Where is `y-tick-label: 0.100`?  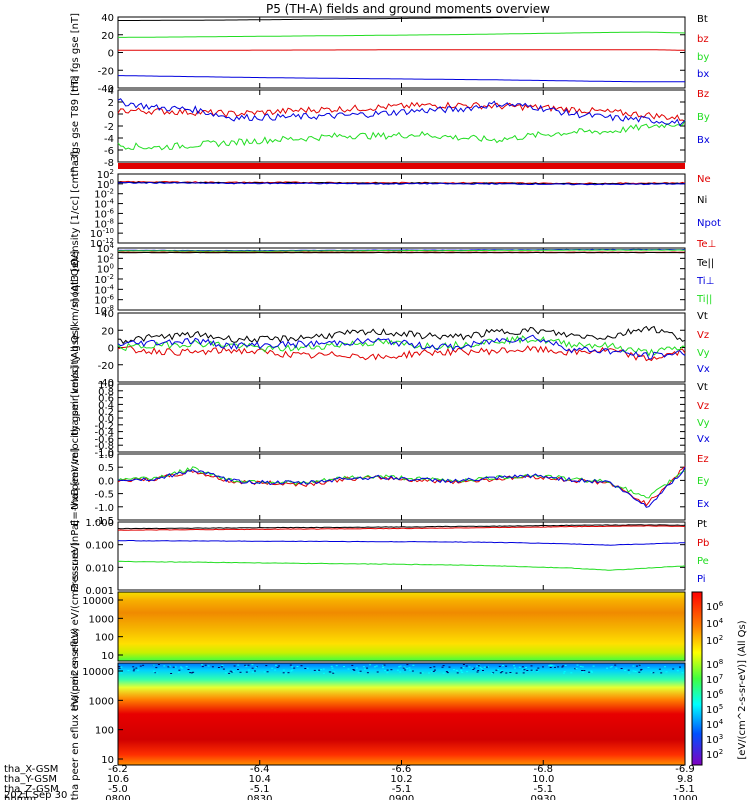 y-tick-label: 0.100 is located at coordinates (99, 546).